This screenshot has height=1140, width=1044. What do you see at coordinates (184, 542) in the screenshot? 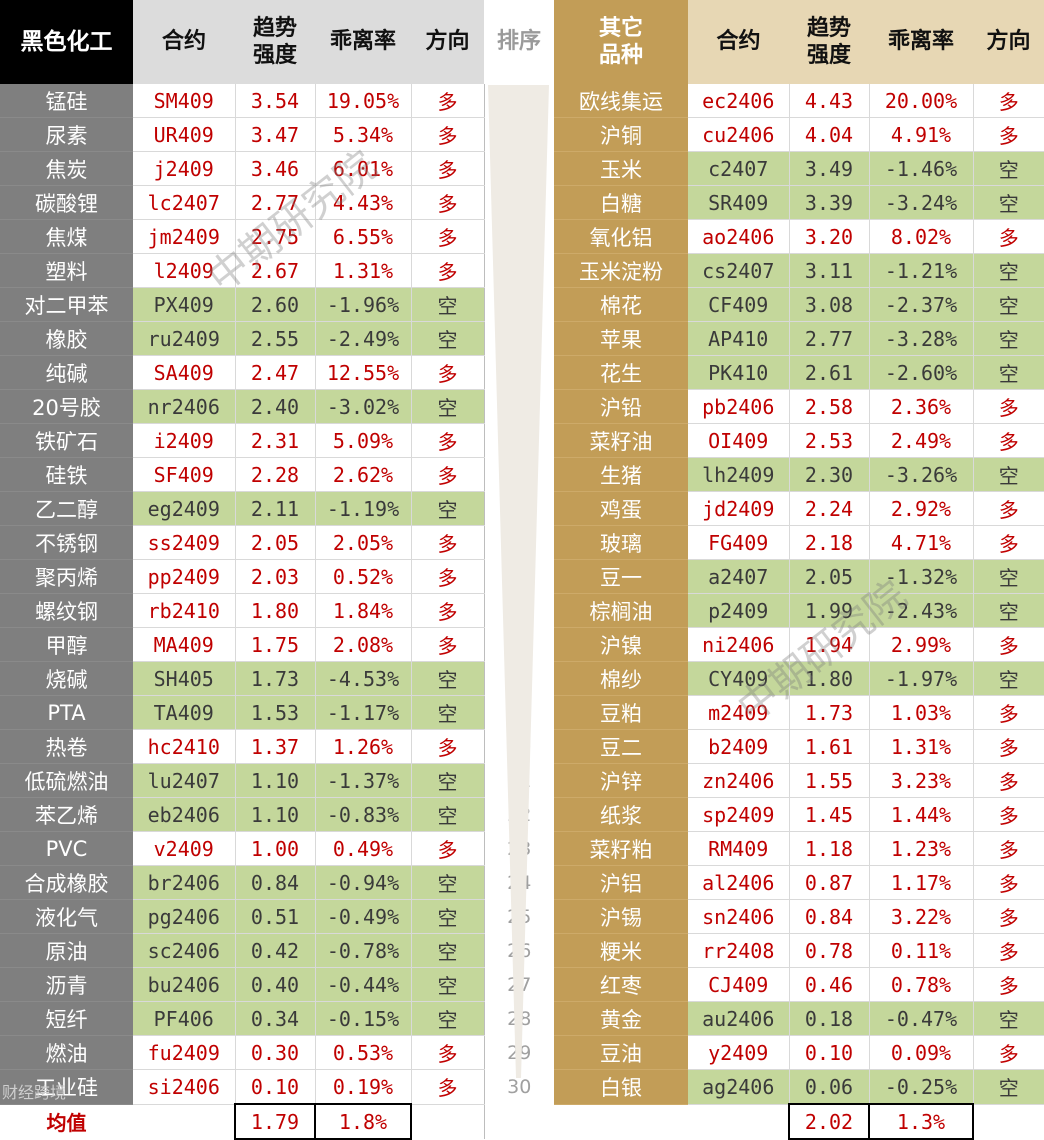
I see `left-contract-code: ss2409` at bounding box center [184, 542].